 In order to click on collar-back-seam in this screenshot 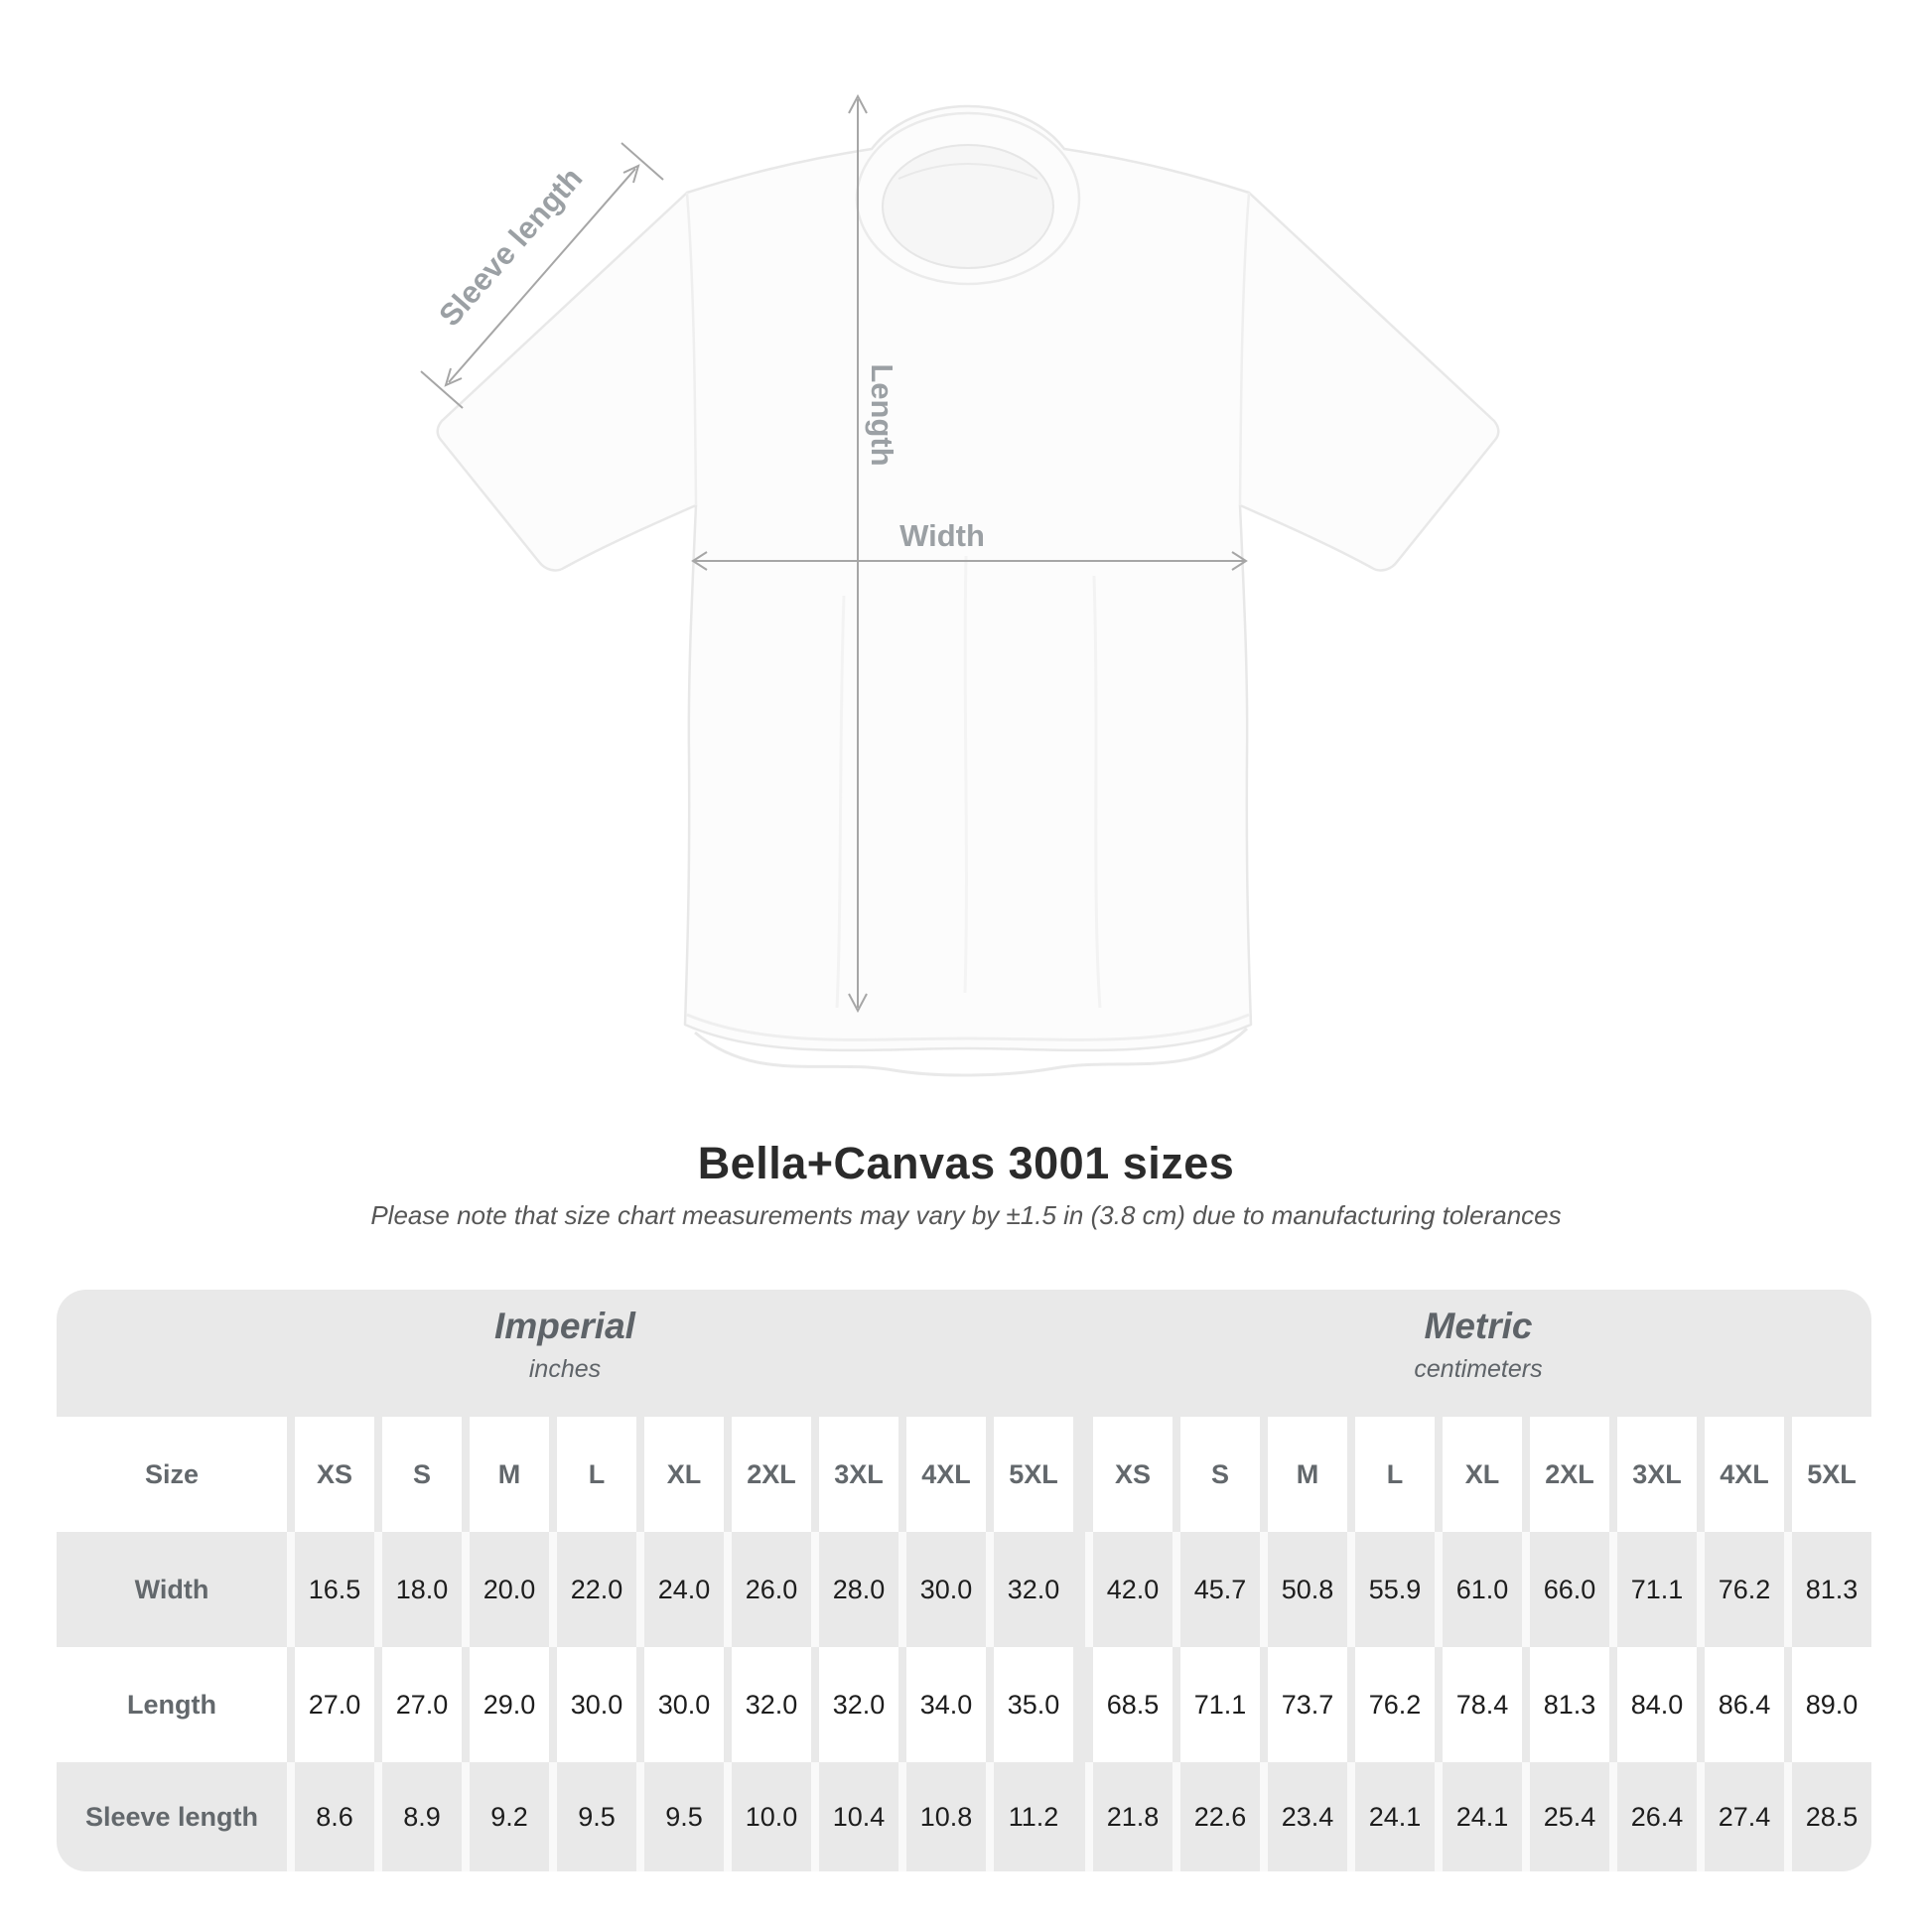, I will do `click(967, 171)`.